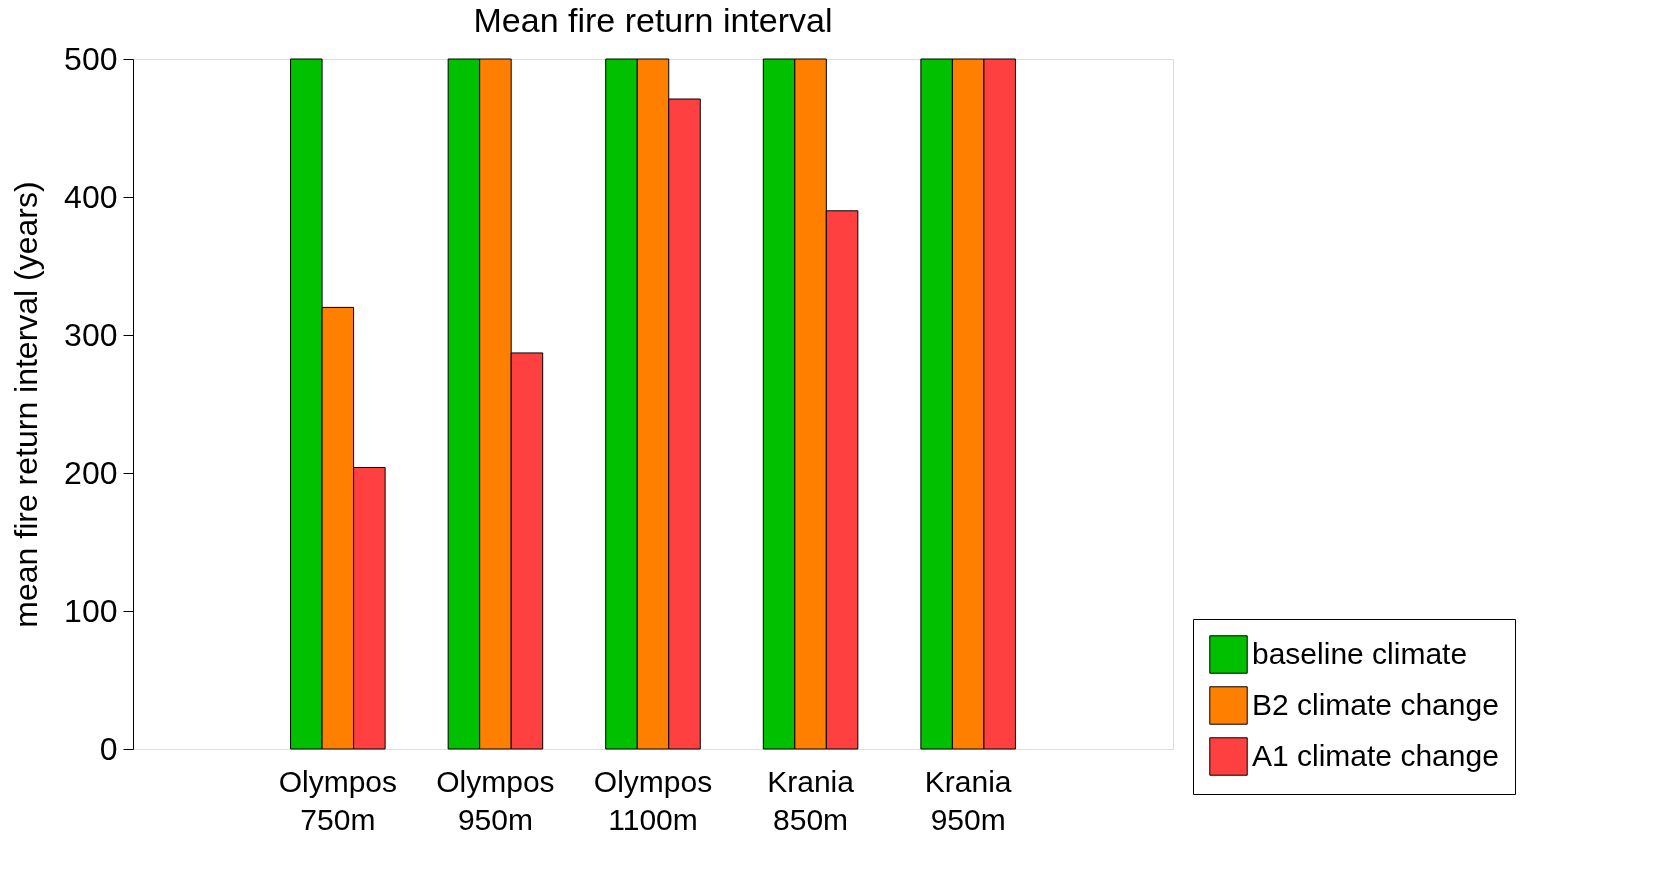 This screenshot has width=1658, height=889. Describe the element at coordinates (811, 800) in the screenshot. I see `x-tick-label: Krania 850m` at that location.